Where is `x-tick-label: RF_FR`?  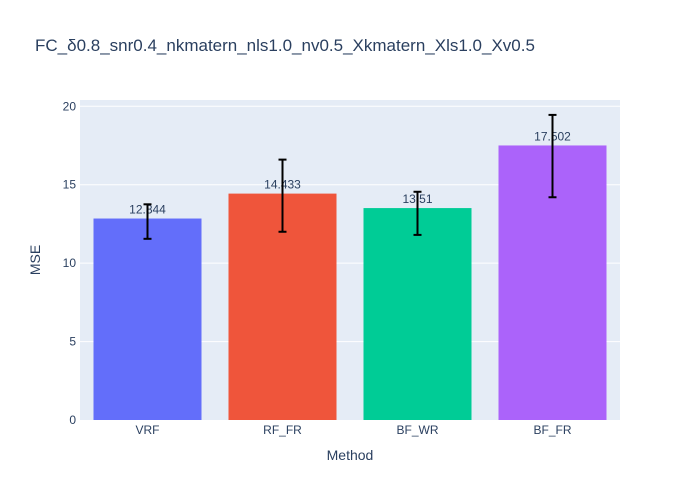 x-tick-label: RF_FR is located at coordinates (282, 430).